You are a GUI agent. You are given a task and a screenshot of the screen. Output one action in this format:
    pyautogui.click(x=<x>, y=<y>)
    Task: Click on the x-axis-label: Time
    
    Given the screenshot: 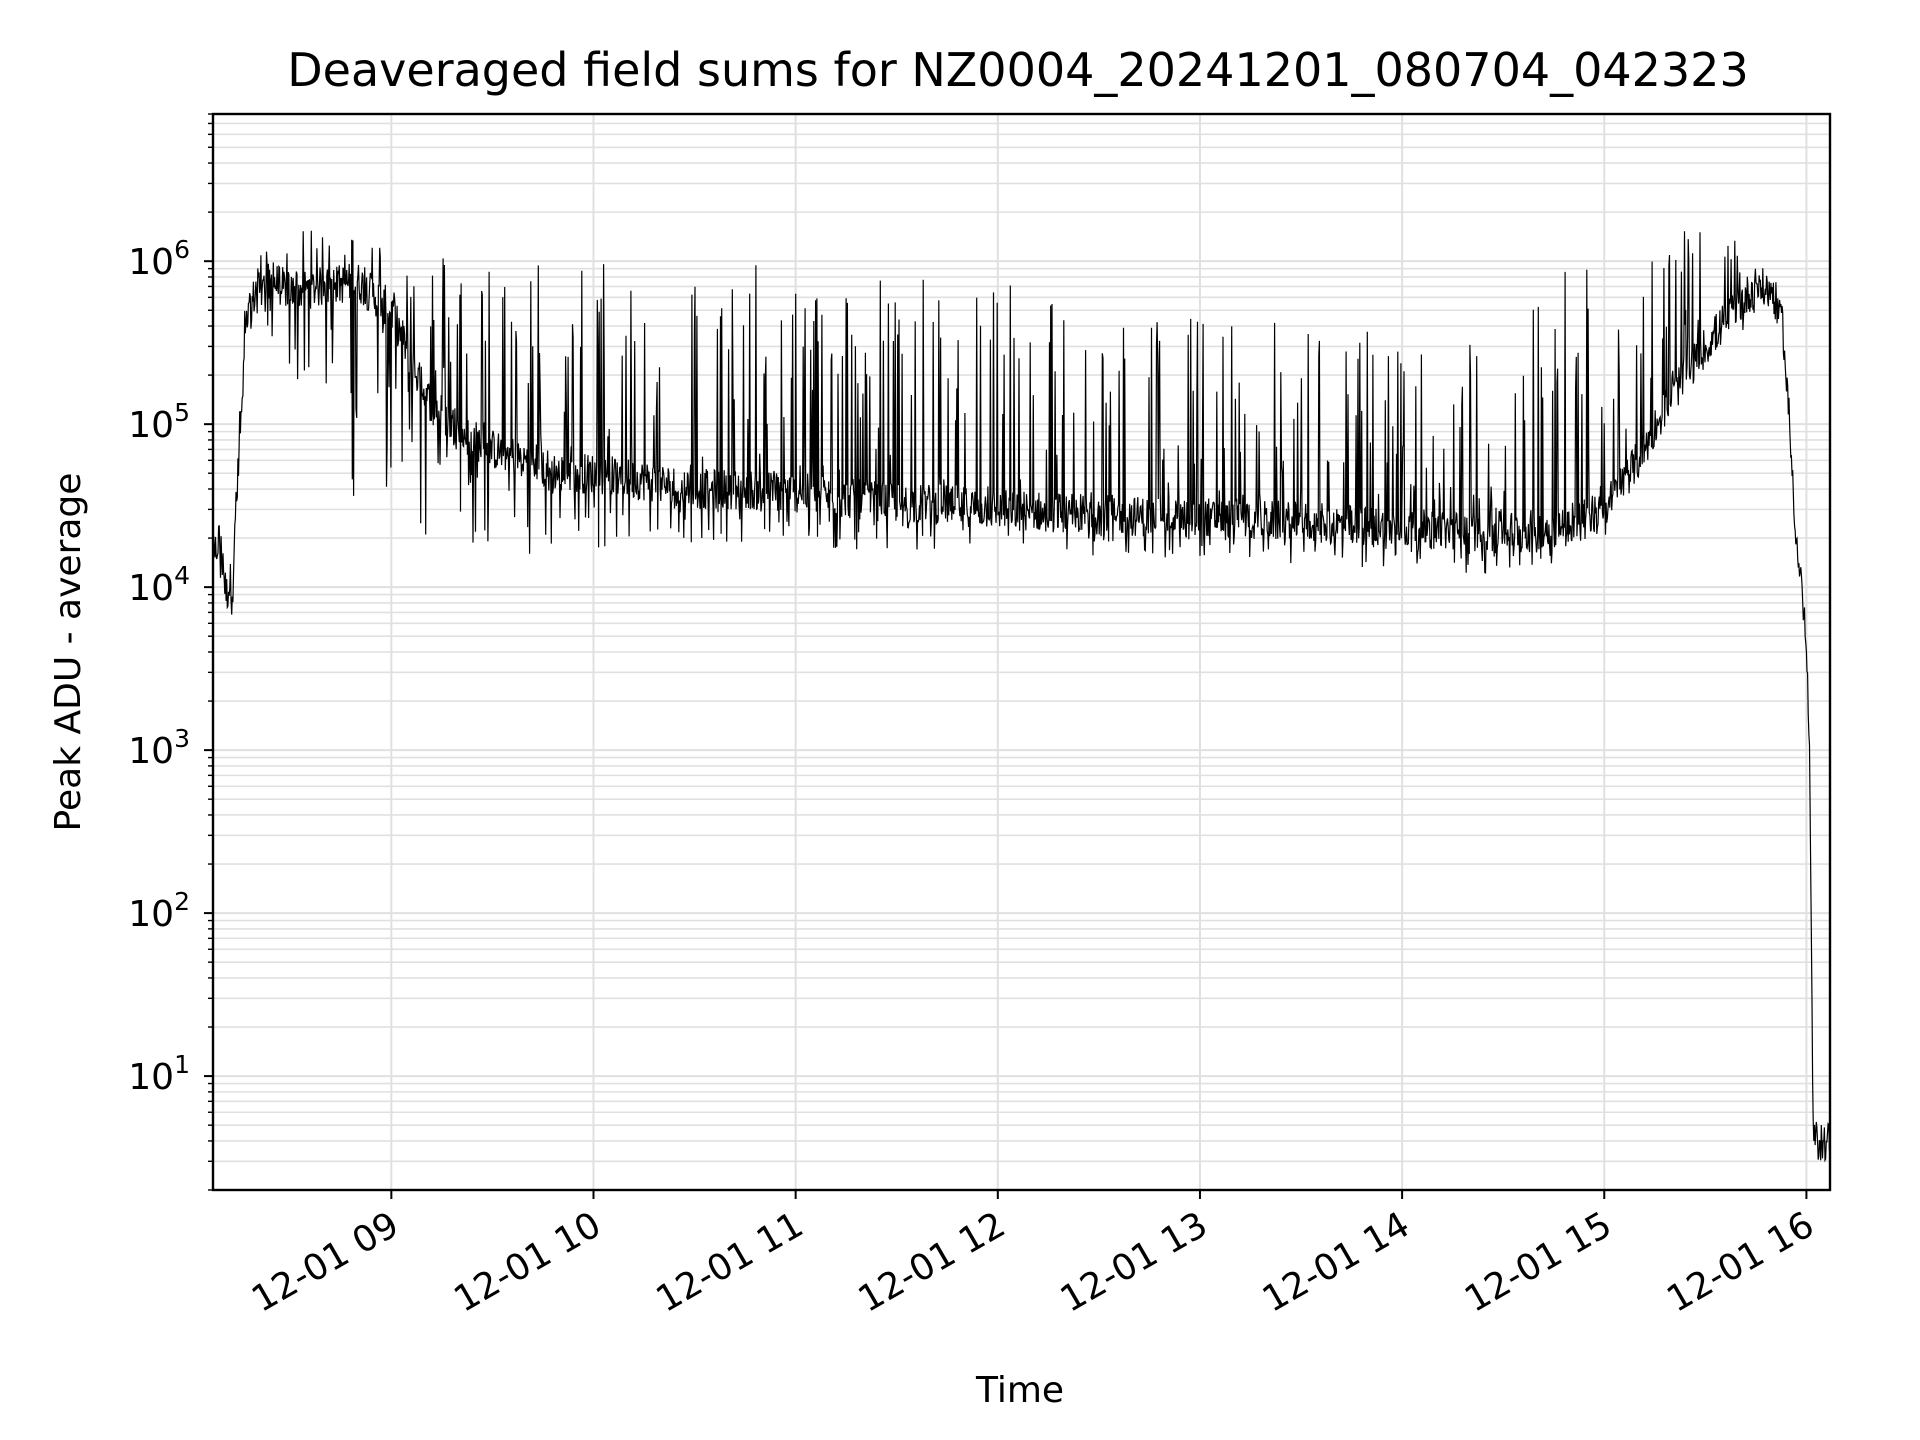 What is the action you would take?
    pyautogui.click(x=1019, y=1390)
    